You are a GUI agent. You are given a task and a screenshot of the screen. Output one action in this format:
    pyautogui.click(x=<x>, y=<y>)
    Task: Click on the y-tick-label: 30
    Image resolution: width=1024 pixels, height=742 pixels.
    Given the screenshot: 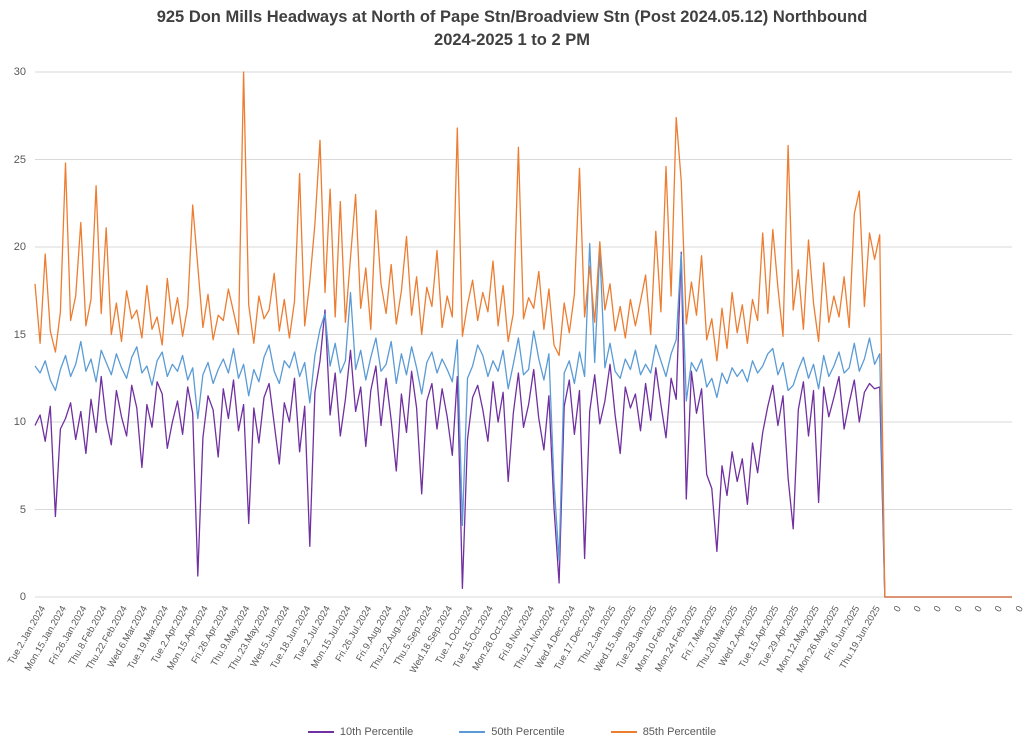 What is the action you would take?
    pyautogui.click(x=19, y=72)
    